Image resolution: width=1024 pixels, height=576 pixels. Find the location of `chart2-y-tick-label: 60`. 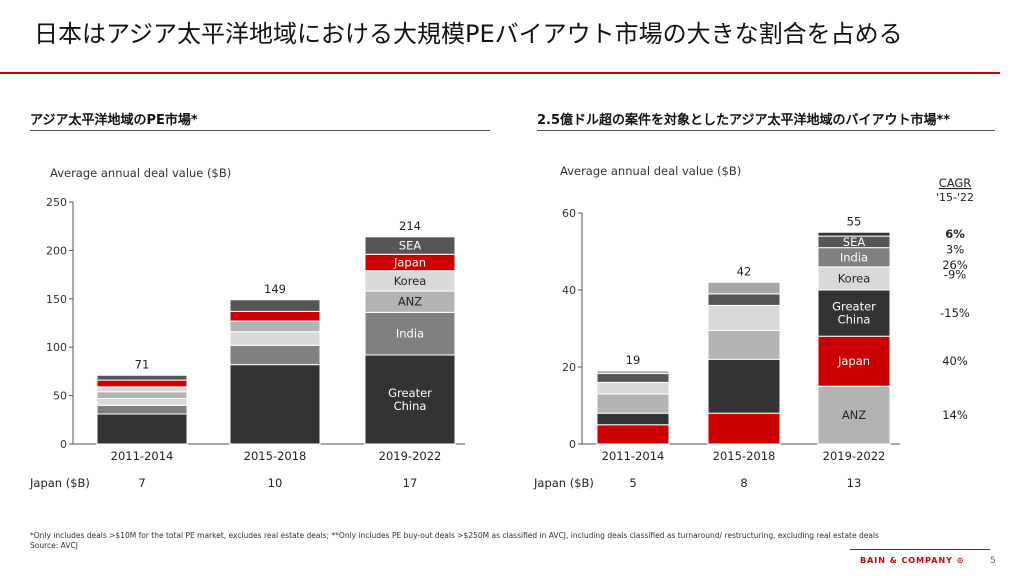

chart2-y-tick-label: 60 is located at coordinates (569, 213).